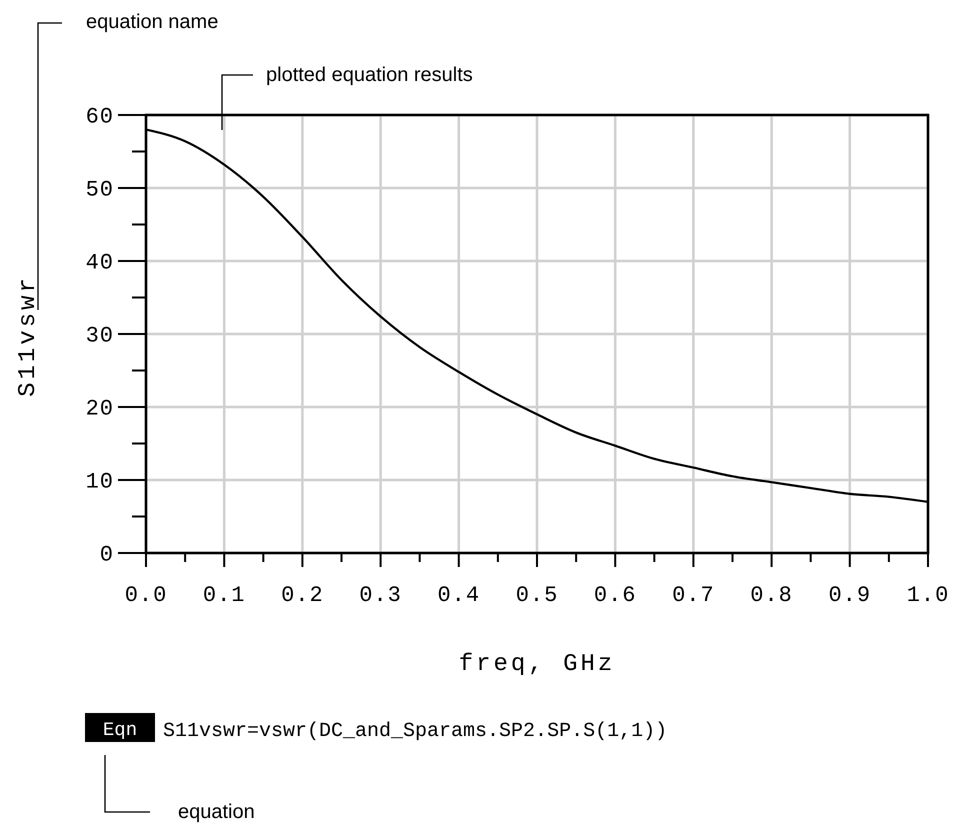 This screenshot has height=825, width=959. Describe the element at coordinates (928, 595) in the screenshot. I see `x-tick-label: 1.0` at that location.